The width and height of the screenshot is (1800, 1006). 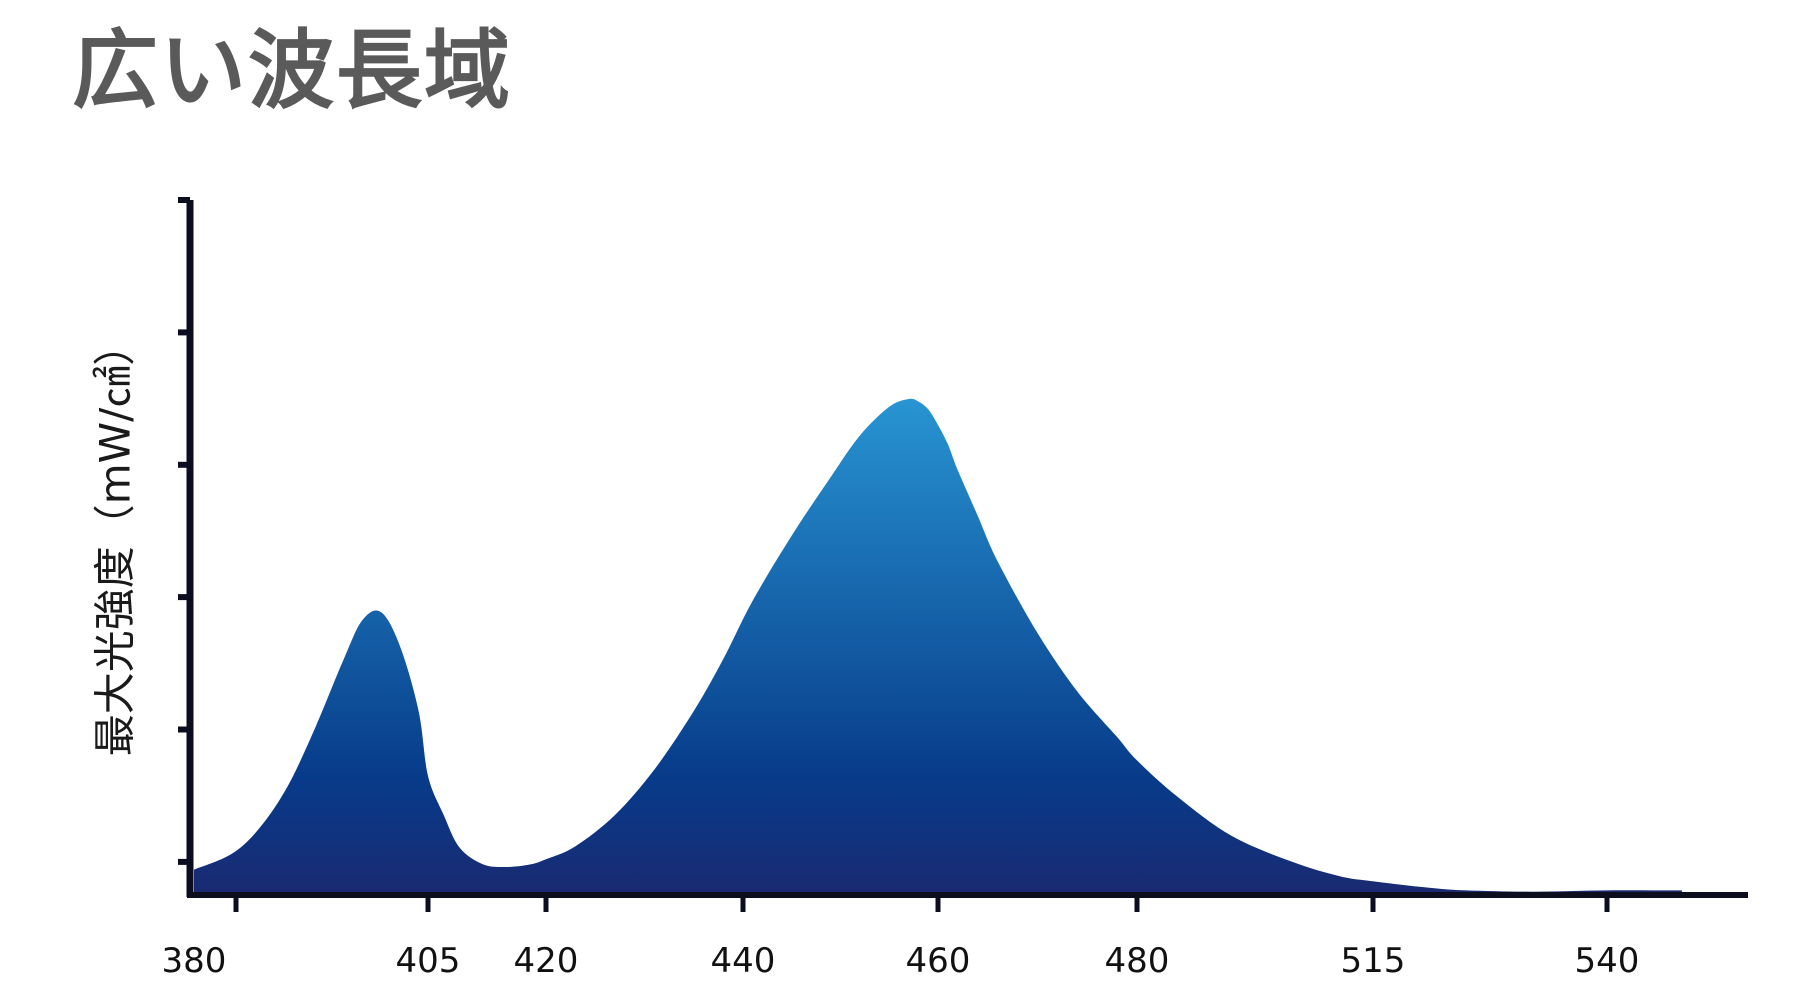 What do you see at coordinates (194, 961) in the screenshot?
I see `x-tick-label: 380` at bounding box center [194, 961].